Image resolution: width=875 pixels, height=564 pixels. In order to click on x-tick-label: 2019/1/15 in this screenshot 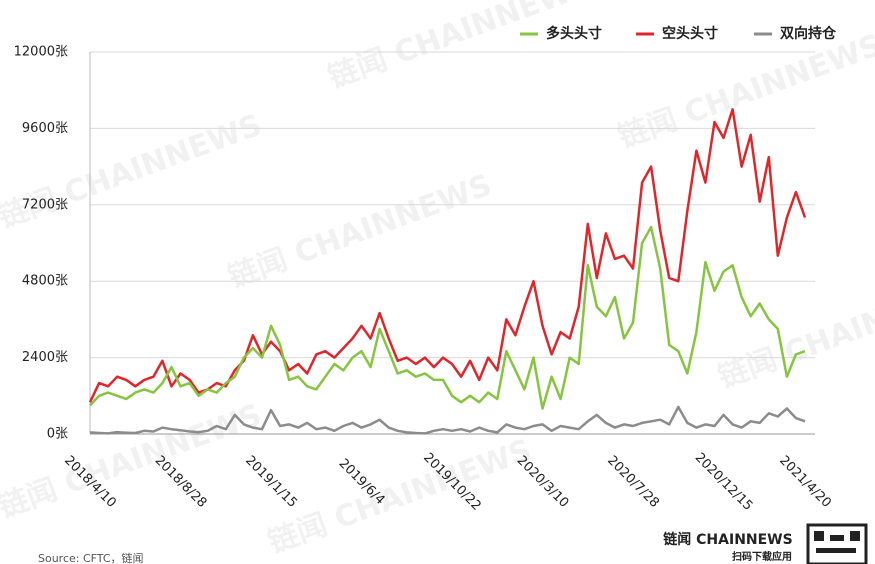, I will do `click(271, 482)`.